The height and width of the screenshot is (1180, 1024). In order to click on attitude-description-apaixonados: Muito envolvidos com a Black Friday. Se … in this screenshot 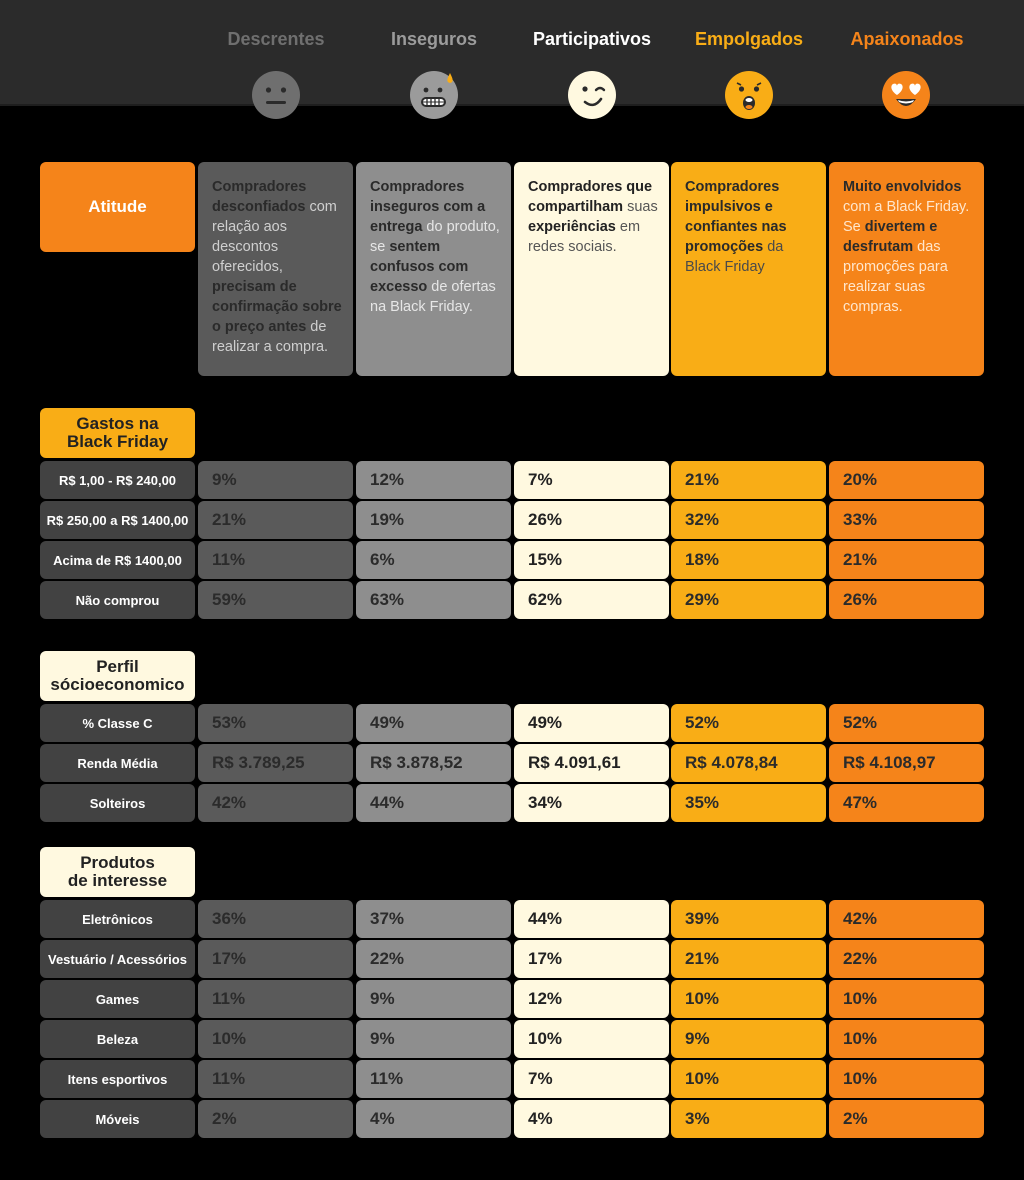, I will do `click(906, 269)`.